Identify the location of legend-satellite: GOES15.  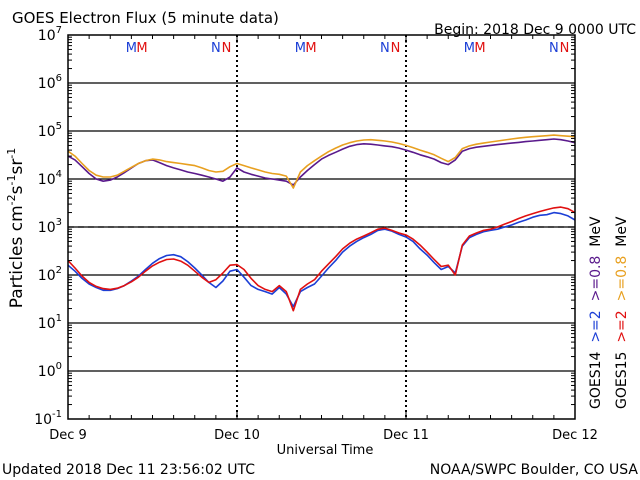
(622, 380).